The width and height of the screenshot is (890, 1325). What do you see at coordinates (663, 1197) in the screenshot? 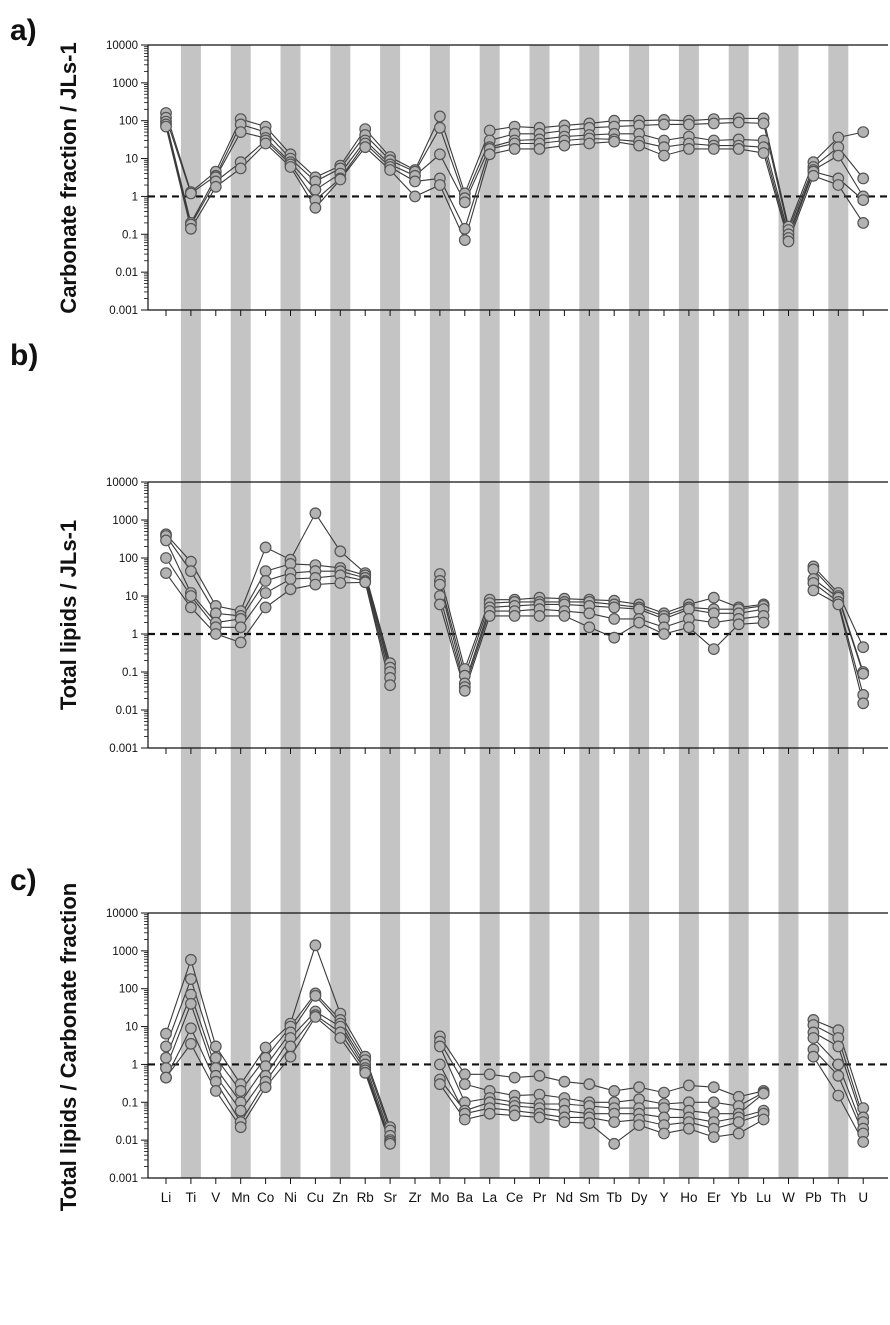
I see `x-tick-label-y: Y` at bounding box center [663, 1197].